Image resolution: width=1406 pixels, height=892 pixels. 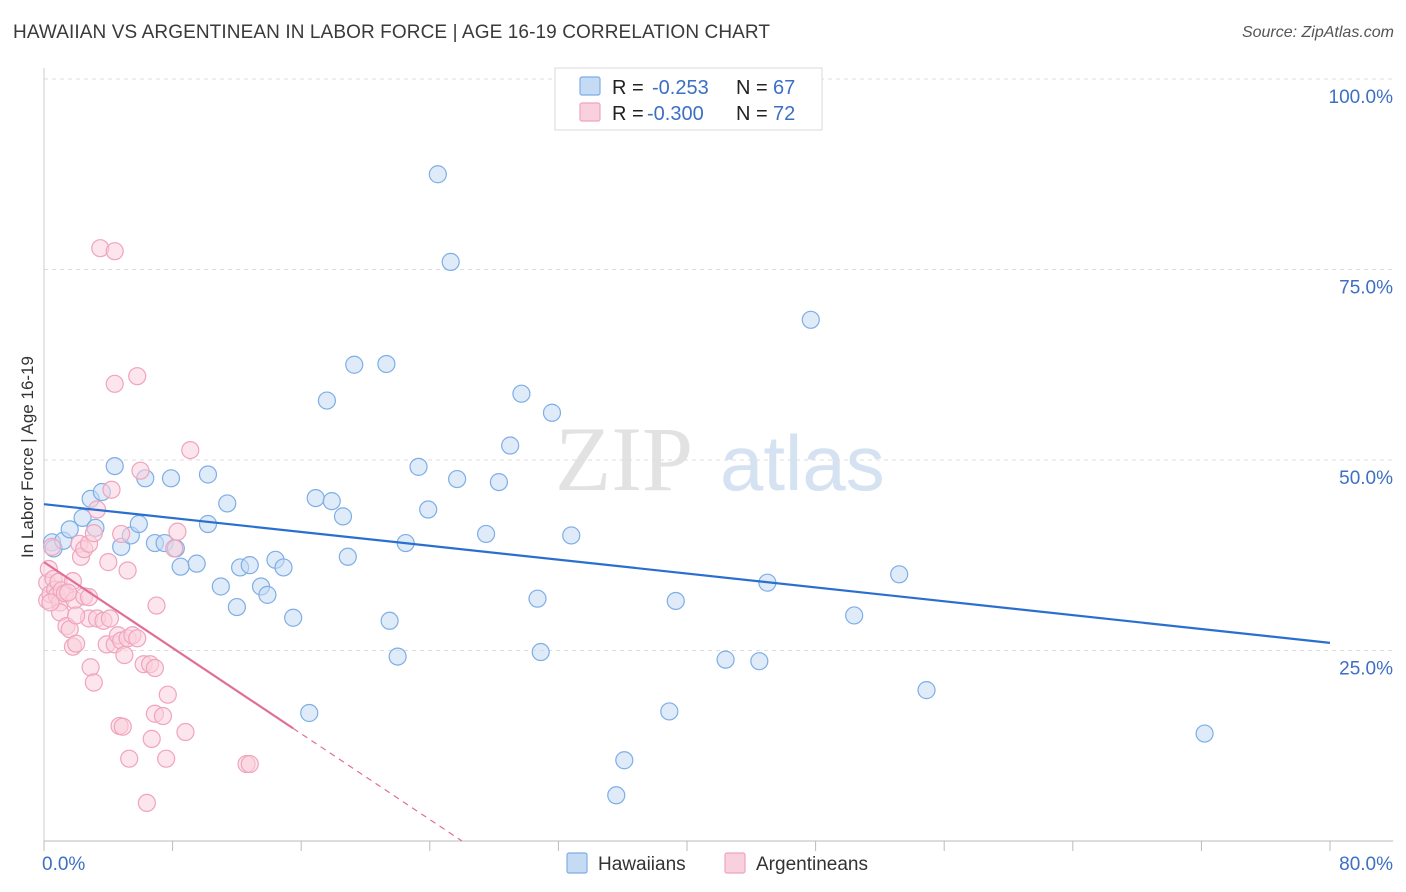 I want to click on legend-r-value-argentineans: -0.300, so click(x=675, y=114).